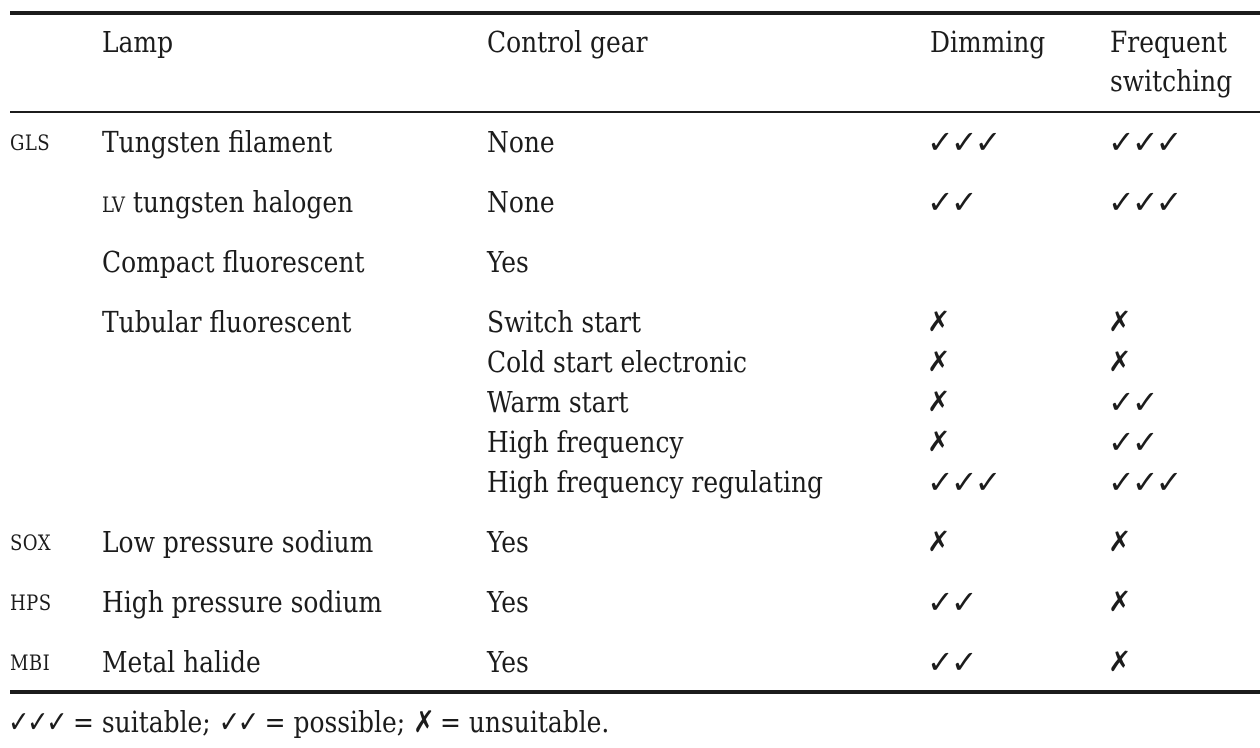 Image resolution: width=1260 pixels, height=748 pixels. Describe the element at coordinates (635, 692) in the screenshot. I see `table-bottom-rule` at that location.